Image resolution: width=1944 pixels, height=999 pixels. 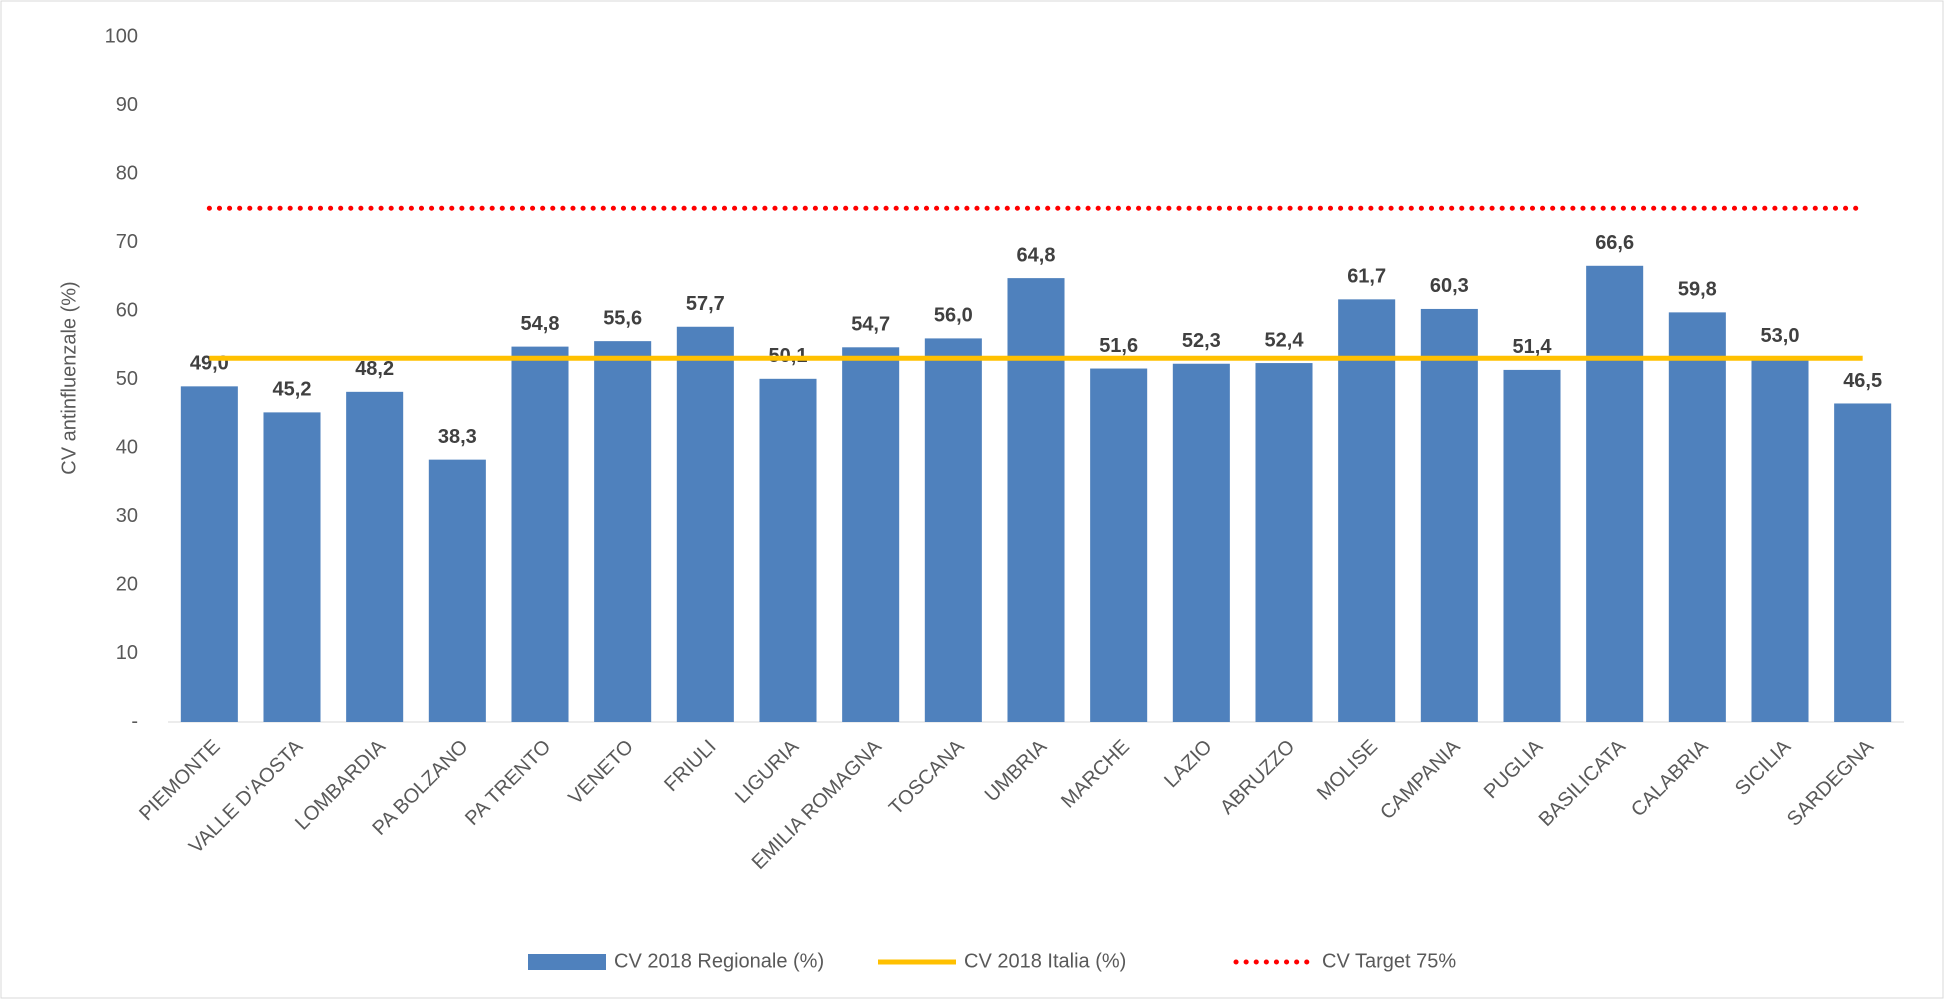 I want to click on value-label: 46,5, so click(x=1862, y=381).